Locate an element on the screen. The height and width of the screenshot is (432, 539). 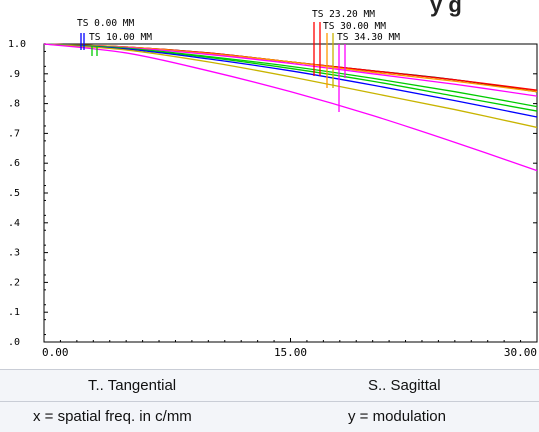
tangential-label: T.. Tangential is located at coordinates (132, 385).